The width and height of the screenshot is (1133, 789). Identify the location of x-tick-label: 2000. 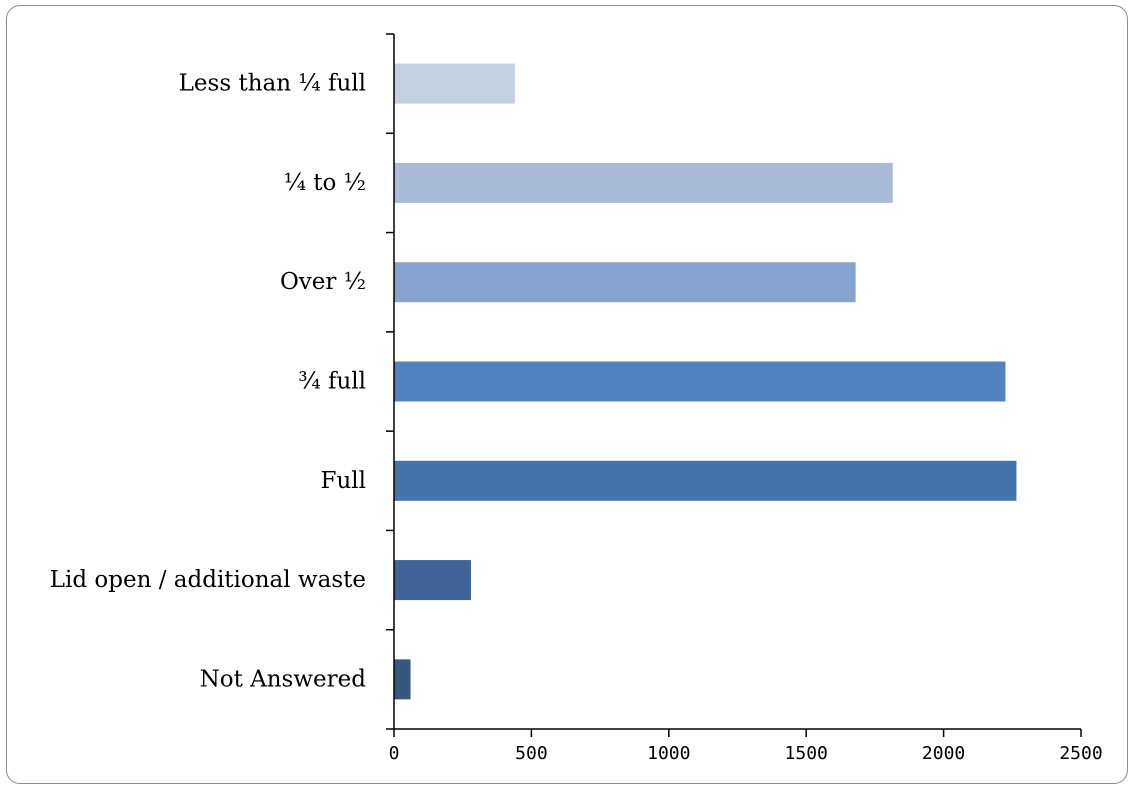
(943, 753).